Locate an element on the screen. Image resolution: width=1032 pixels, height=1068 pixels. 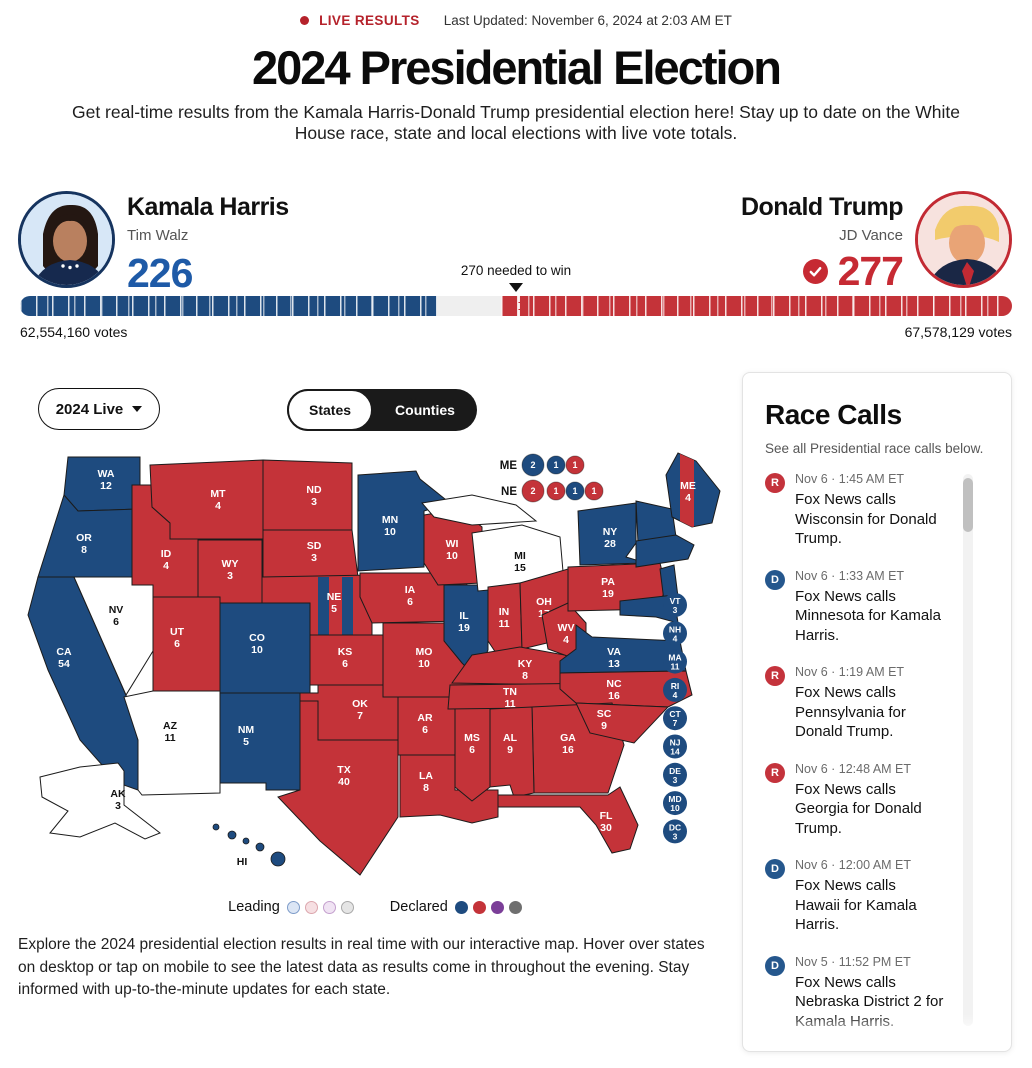
east-circle-MD is located at coordinates (675, 803).